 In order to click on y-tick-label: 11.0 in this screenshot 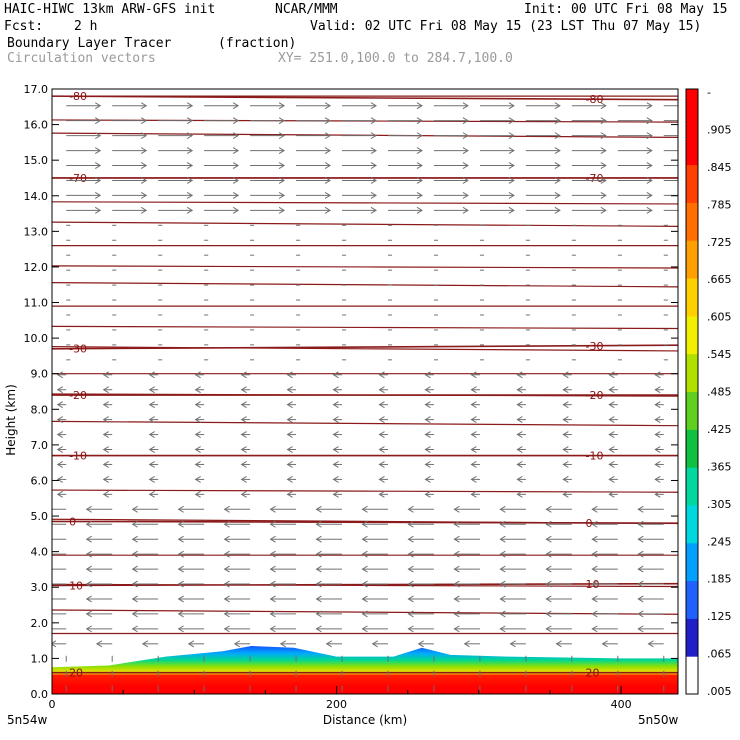, I will do `click(36, 303)`.